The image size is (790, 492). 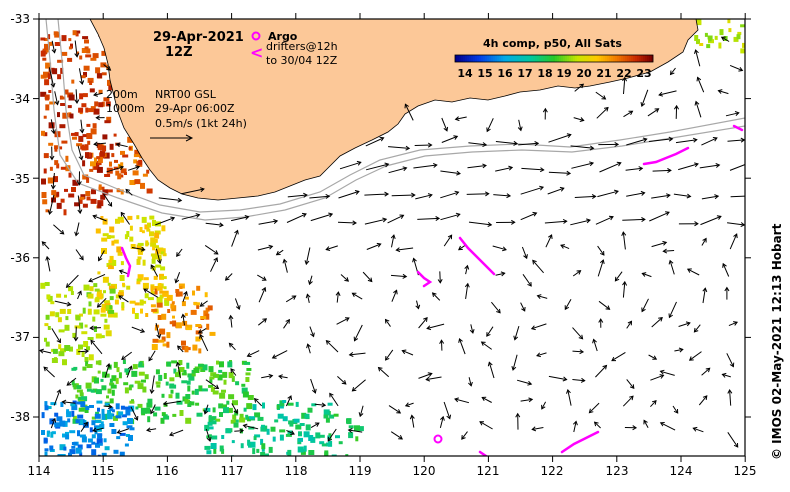 What do you see at coordinates (623, 73) in the screenshot?
I see `colorbar-tick: 22` at bounding box center [623, 73].